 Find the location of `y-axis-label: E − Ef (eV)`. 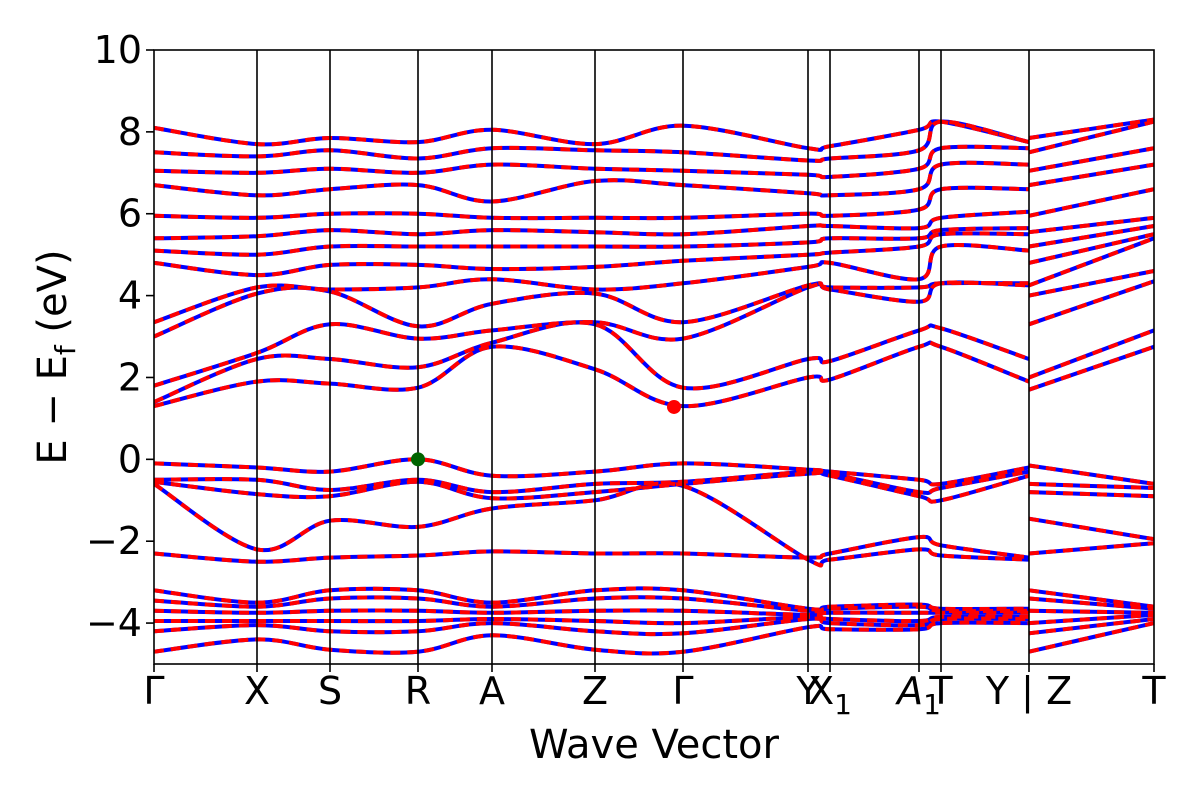

y-axis-label: E − Ef (eV) is located at coordinates (56, 356).